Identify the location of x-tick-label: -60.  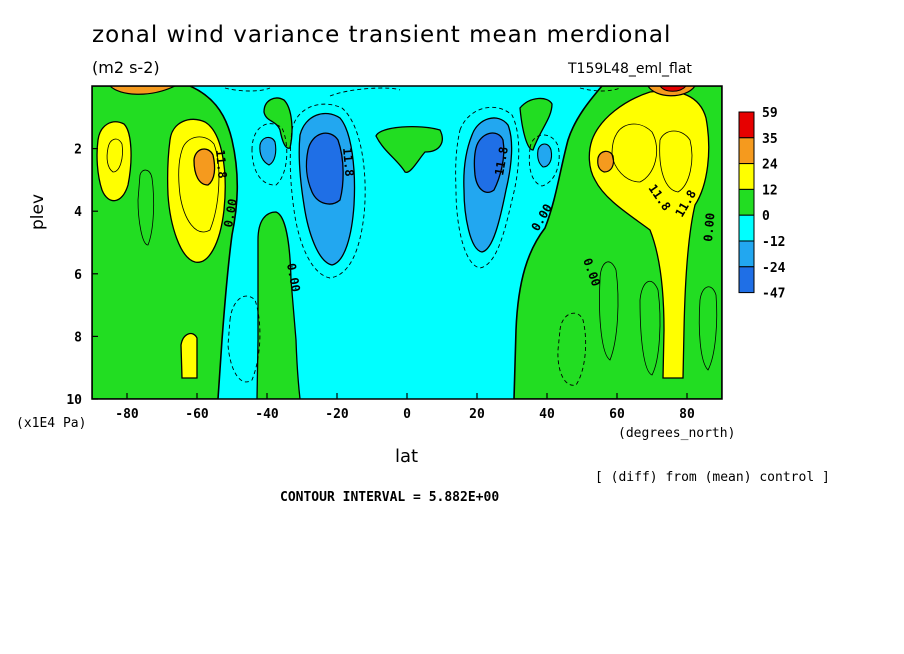
(197, 414).